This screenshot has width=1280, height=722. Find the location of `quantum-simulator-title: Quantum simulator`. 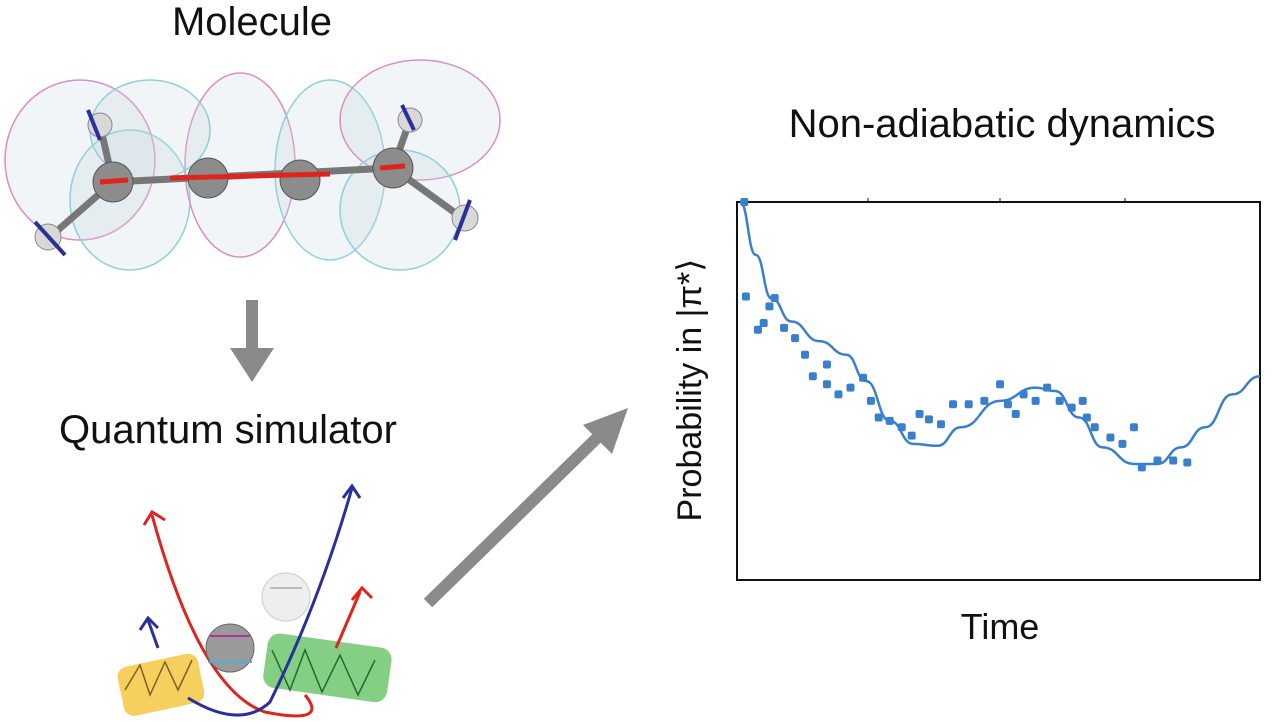

quantum-simulator-title: Quantum simulator is located at coordinates (228, 430).